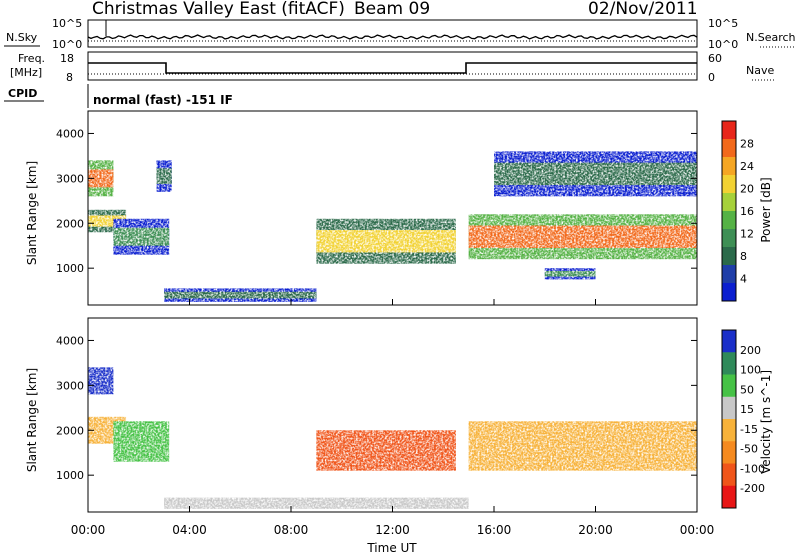  I want to click on colorbar-tick-label: 8, so click(743, 256).